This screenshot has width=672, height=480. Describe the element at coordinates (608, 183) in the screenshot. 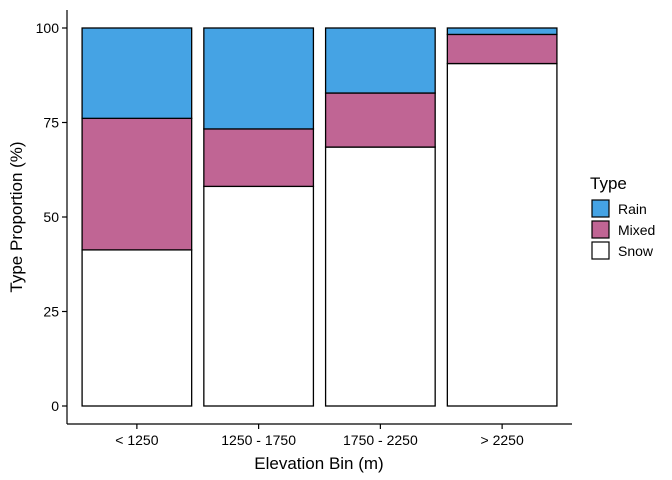

I see `legend-title: Type` at that location.